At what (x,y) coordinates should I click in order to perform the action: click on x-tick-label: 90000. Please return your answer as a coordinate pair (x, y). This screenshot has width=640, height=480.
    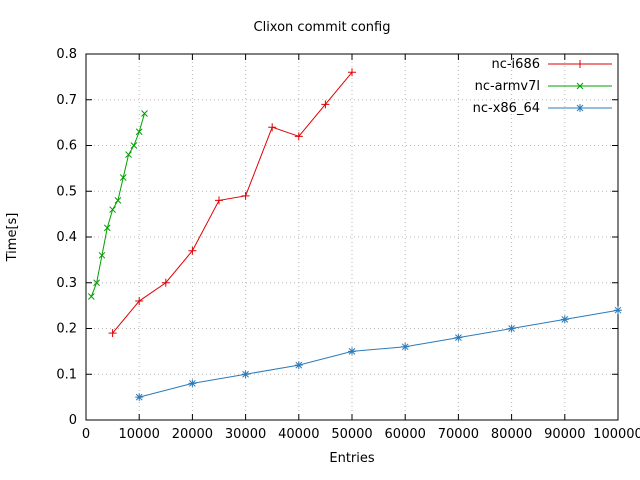
    Looking at the image, I should click on (564, 434).